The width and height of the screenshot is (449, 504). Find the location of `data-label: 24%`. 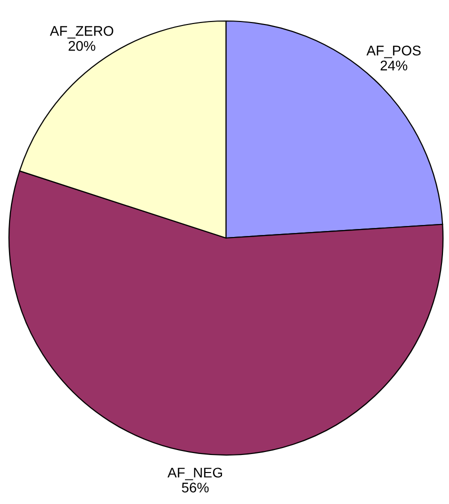

data-label: 24% is located at coordinates (394, 65).